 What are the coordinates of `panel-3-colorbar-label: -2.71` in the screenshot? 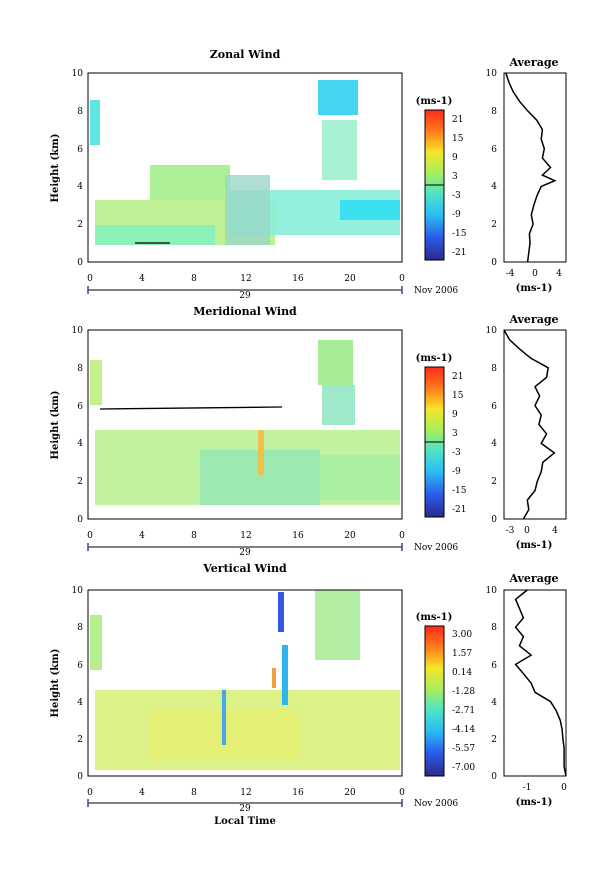 It's located at (463, 711).